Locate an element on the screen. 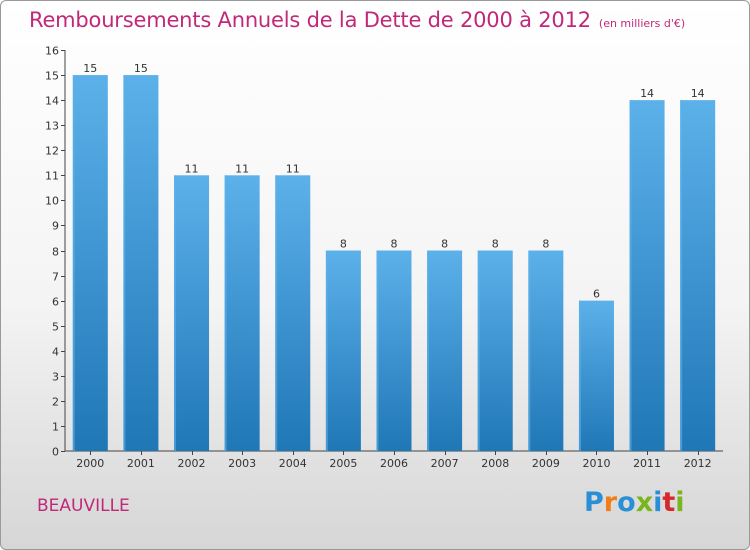 This screenshot has height=550, width=750. commune-name: BEAUVILLE is located at coordinates (83, 506).